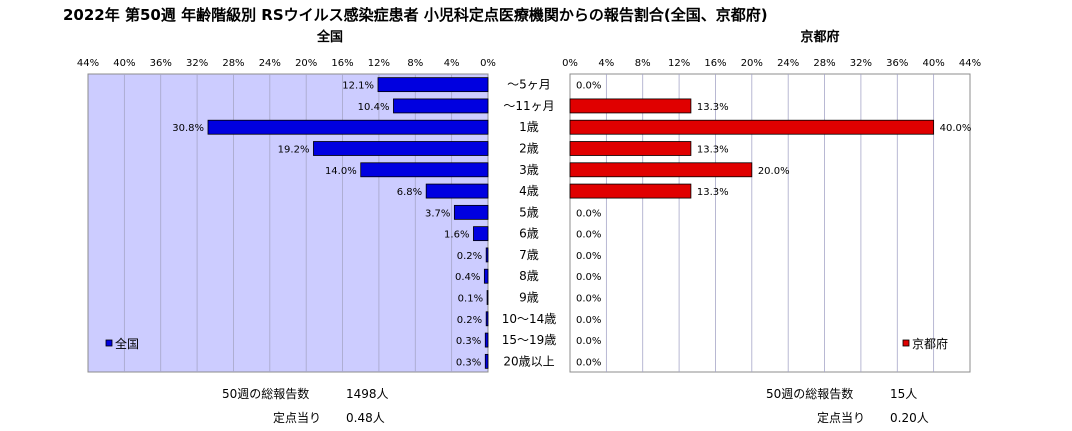 This screenshot has width=1072, height=431. Describe the element at coordinates (233, 63) in the screenshot. I see `left-tick-label: 28%` at that location.